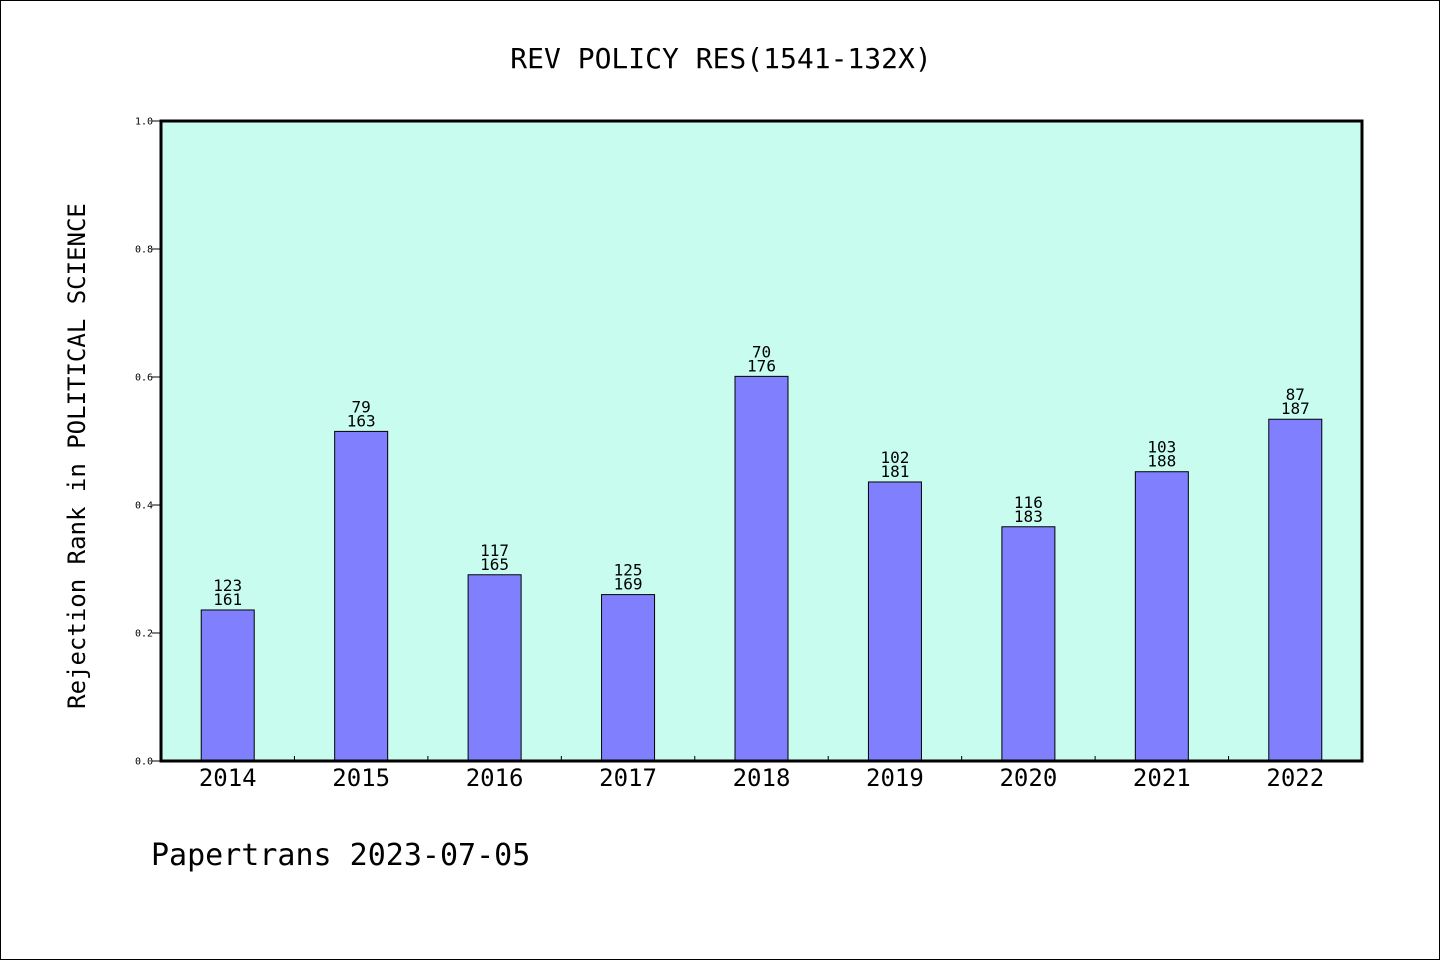  What do you see at coordinates (1295, 408) in the screenshot?
I see `bar-total-label: 187` at bounding box center [1295, 408].